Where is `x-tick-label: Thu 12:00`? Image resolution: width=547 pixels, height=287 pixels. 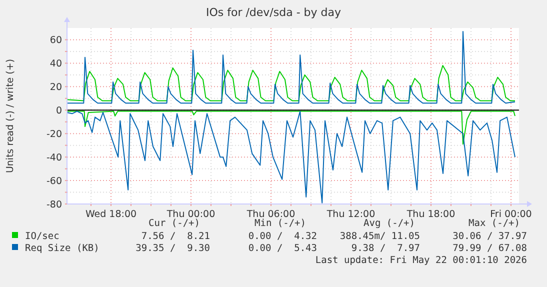
x-tick-label: Thu 12:00 is located at coordinates (351, 214).